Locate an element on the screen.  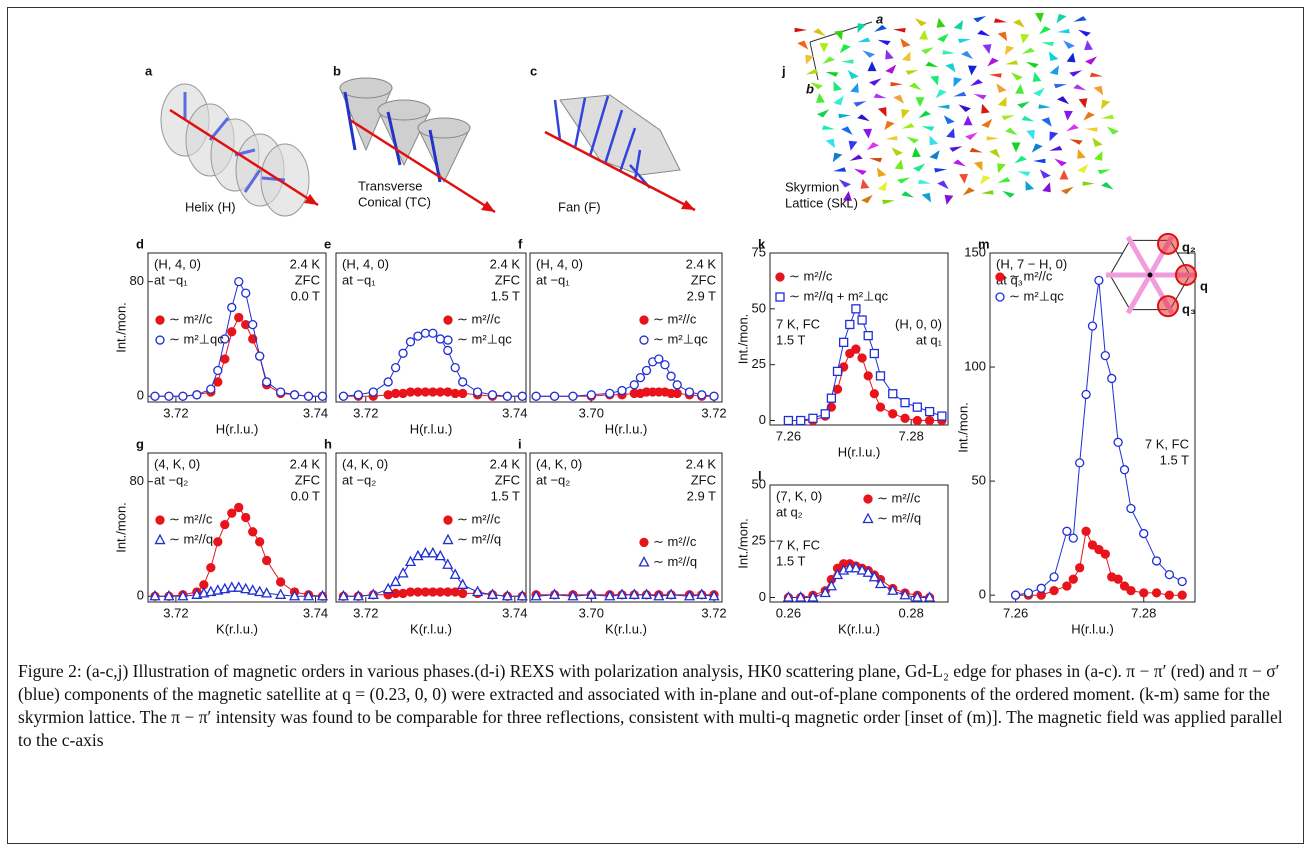
illustration-caption: Conical (TC) is located at coordinates (394, 201).